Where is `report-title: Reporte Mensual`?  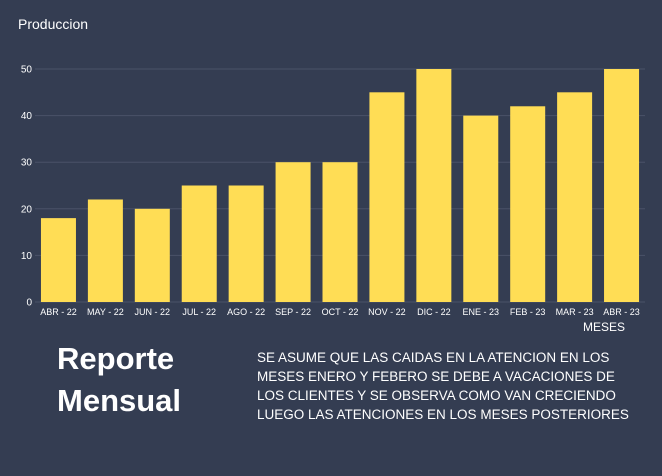 report-title: Reporte Mensual is located at coordinates (142, 380).